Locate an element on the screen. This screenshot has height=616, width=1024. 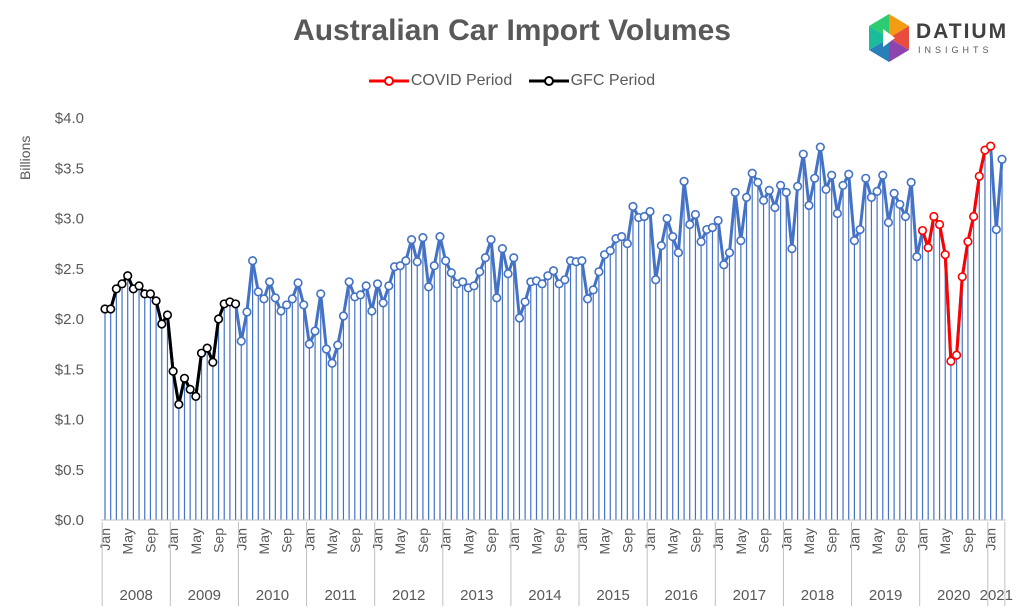
datium-logo-icon is located at coordinates (889, 38).